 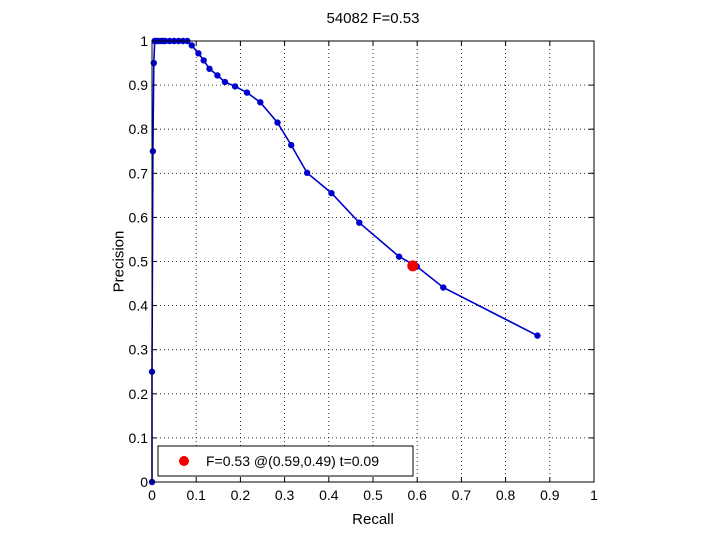 What do you see at coordinates (196, 495) in the screenshot?
I see `x-tick-label: 0.1` at bounding box center [196, 495].